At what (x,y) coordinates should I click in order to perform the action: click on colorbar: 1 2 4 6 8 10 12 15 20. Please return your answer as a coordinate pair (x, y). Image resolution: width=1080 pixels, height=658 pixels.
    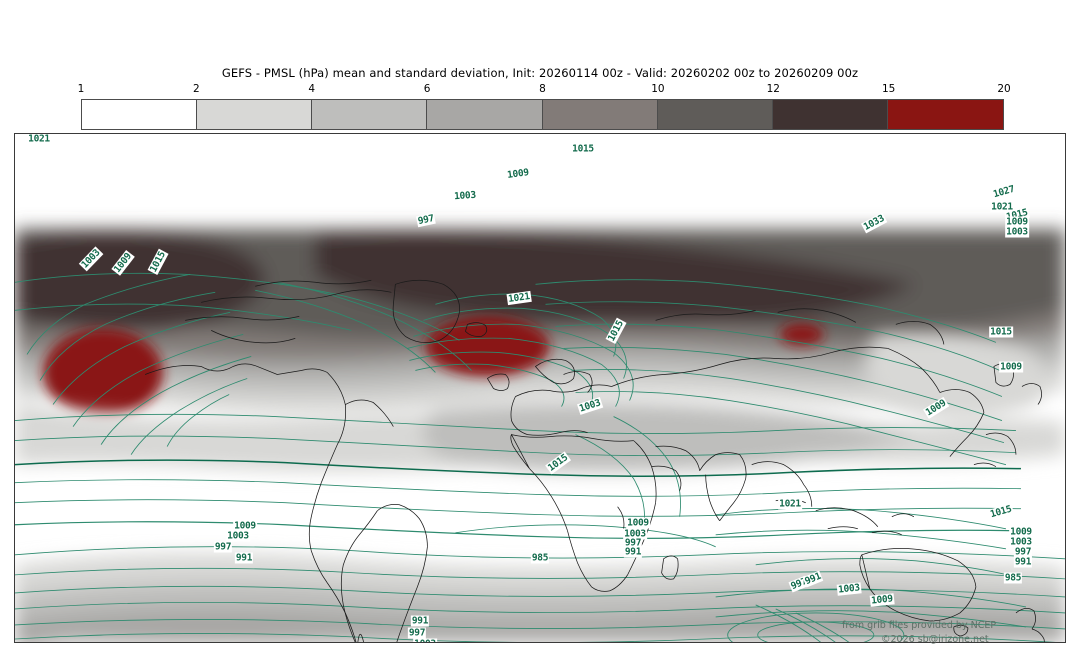
    Looking at the image, I should click on (544, 106).